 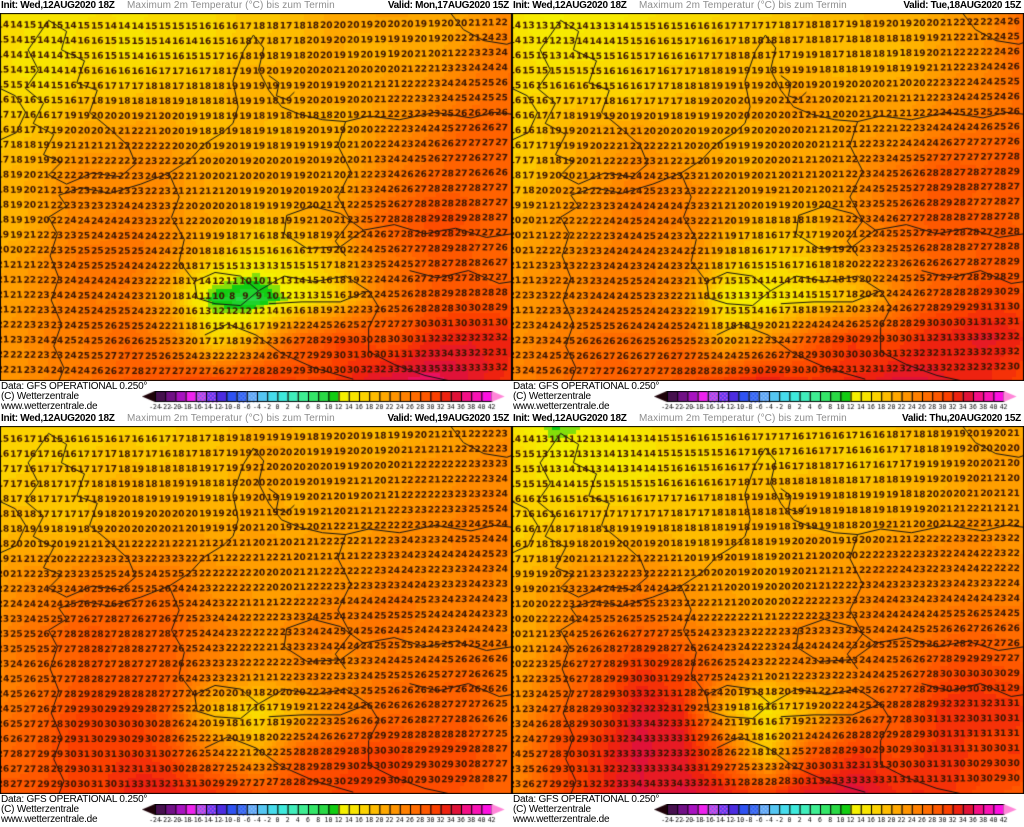 What do you see at coordinates (448, 418) in the screenshot?
I see `valid-time-label: Valid: Wed,19AUG2020 15Z` at bounding box center [448, 418].